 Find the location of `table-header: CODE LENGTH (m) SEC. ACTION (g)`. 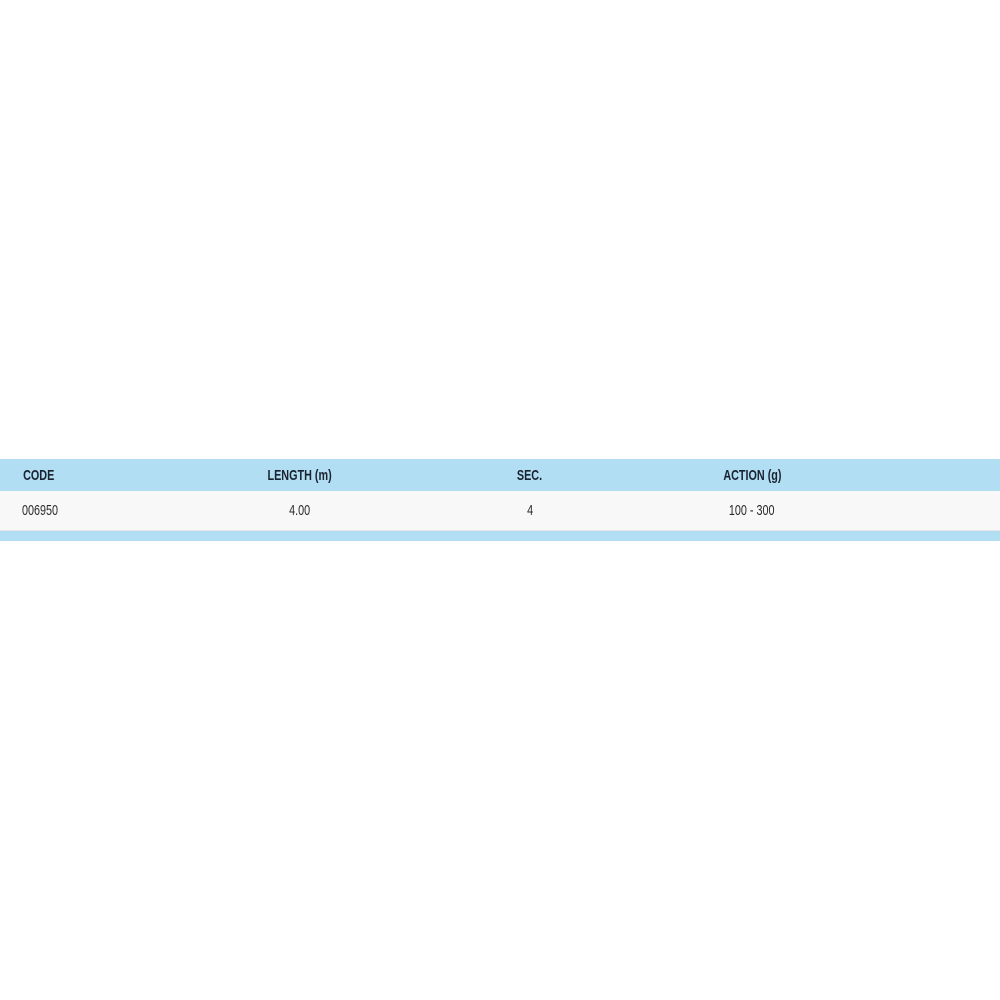

table-header: CODE LENGTH (m) SEC. ACTION (g) is located at coordinates (500, 475).